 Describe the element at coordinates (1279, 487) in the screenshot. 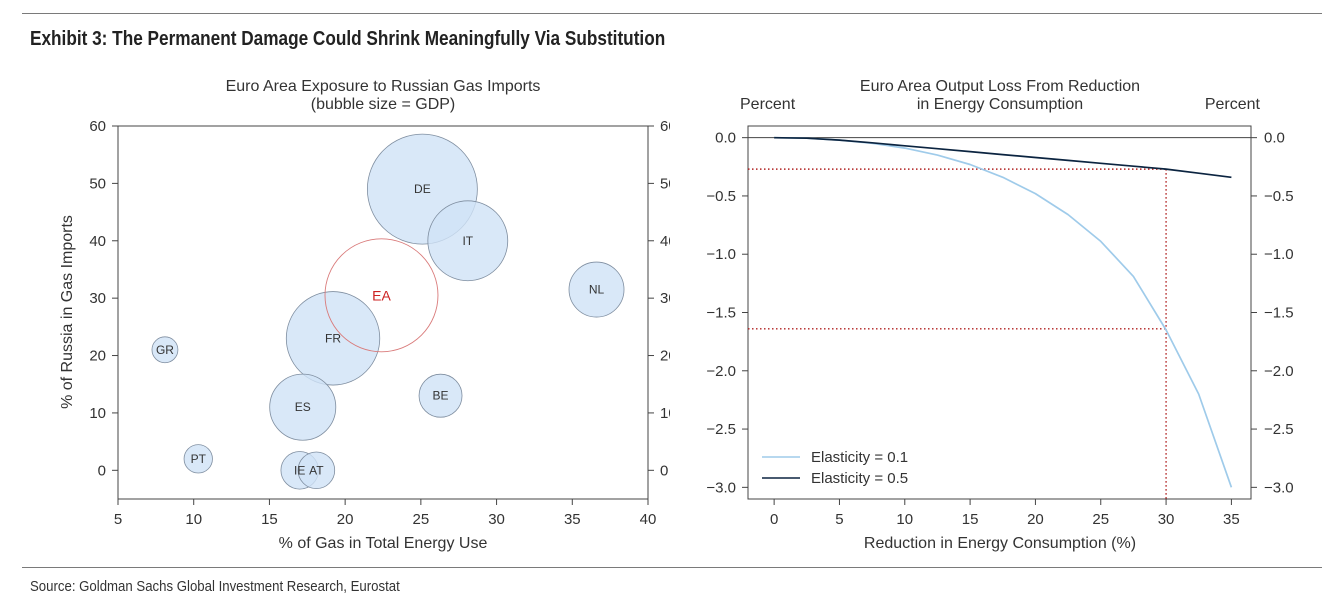

I see `line-y-tick-label-right: −3.0` at that location.